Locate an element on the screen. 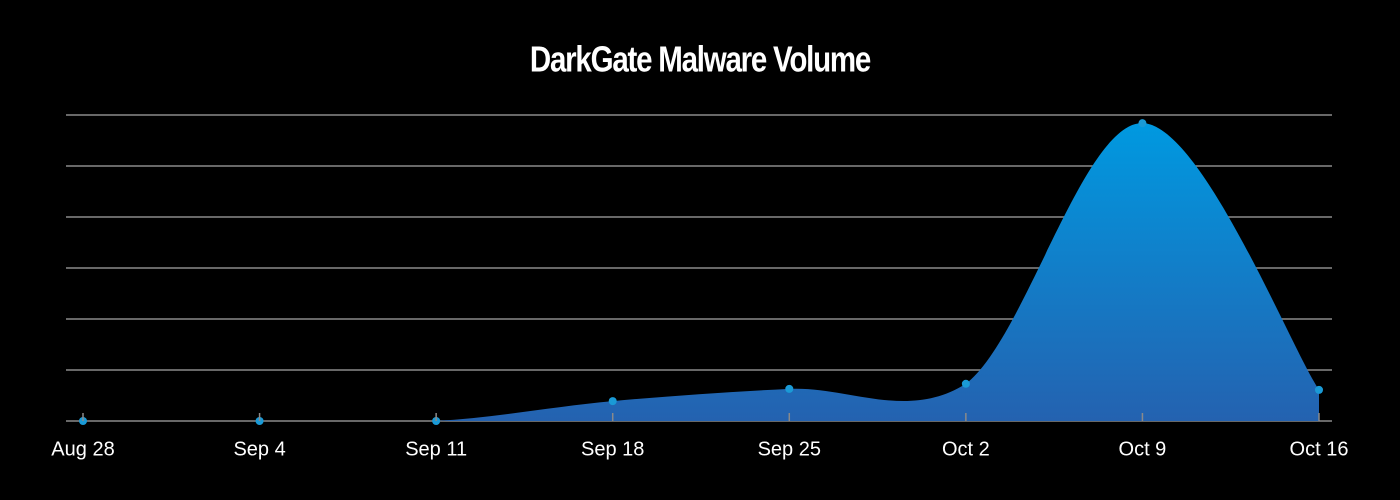 This screenshot has width=1400, height=500. x-tick-label: Aug 28 is located at coordinates (82, 449).